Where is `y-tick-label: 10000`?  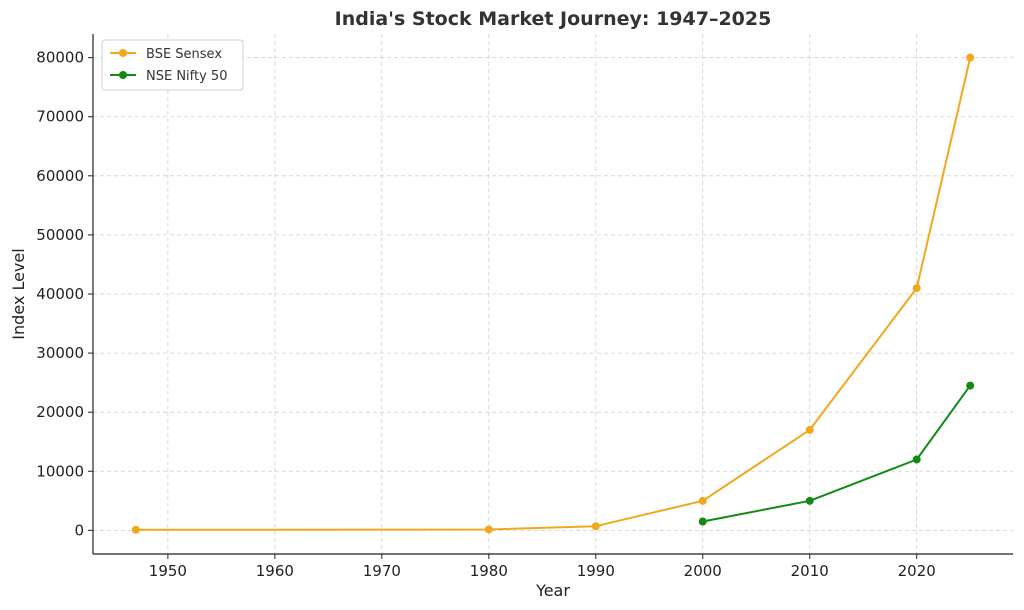 y-tick-label: 10000 is located at coordinates (60, 471).